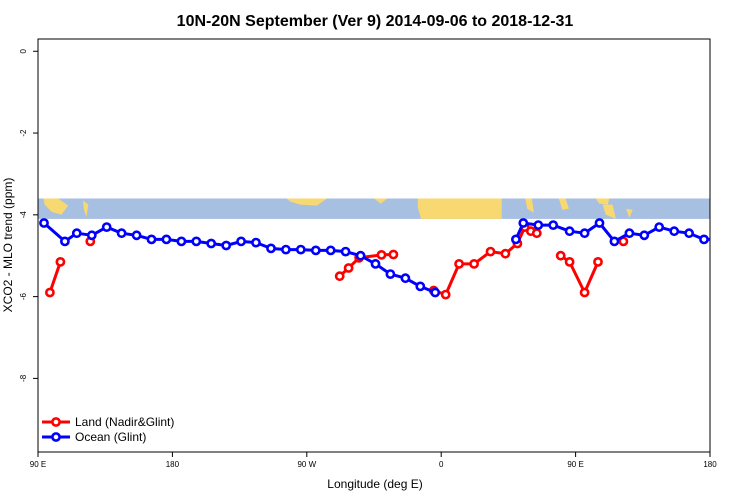 This screenshot has height=500, width=750. I want to click on ocean-series-line, so click(239, 257).